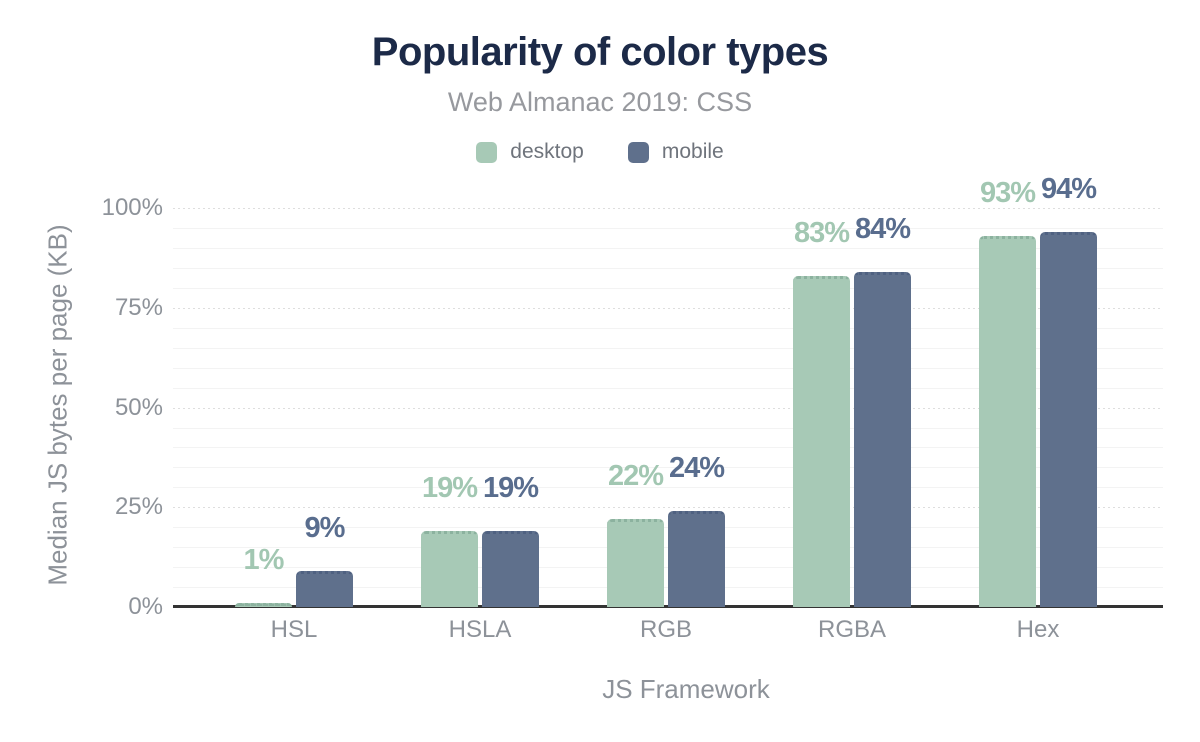  I want to click on bar-mobile-RGB, so click(696, 559).